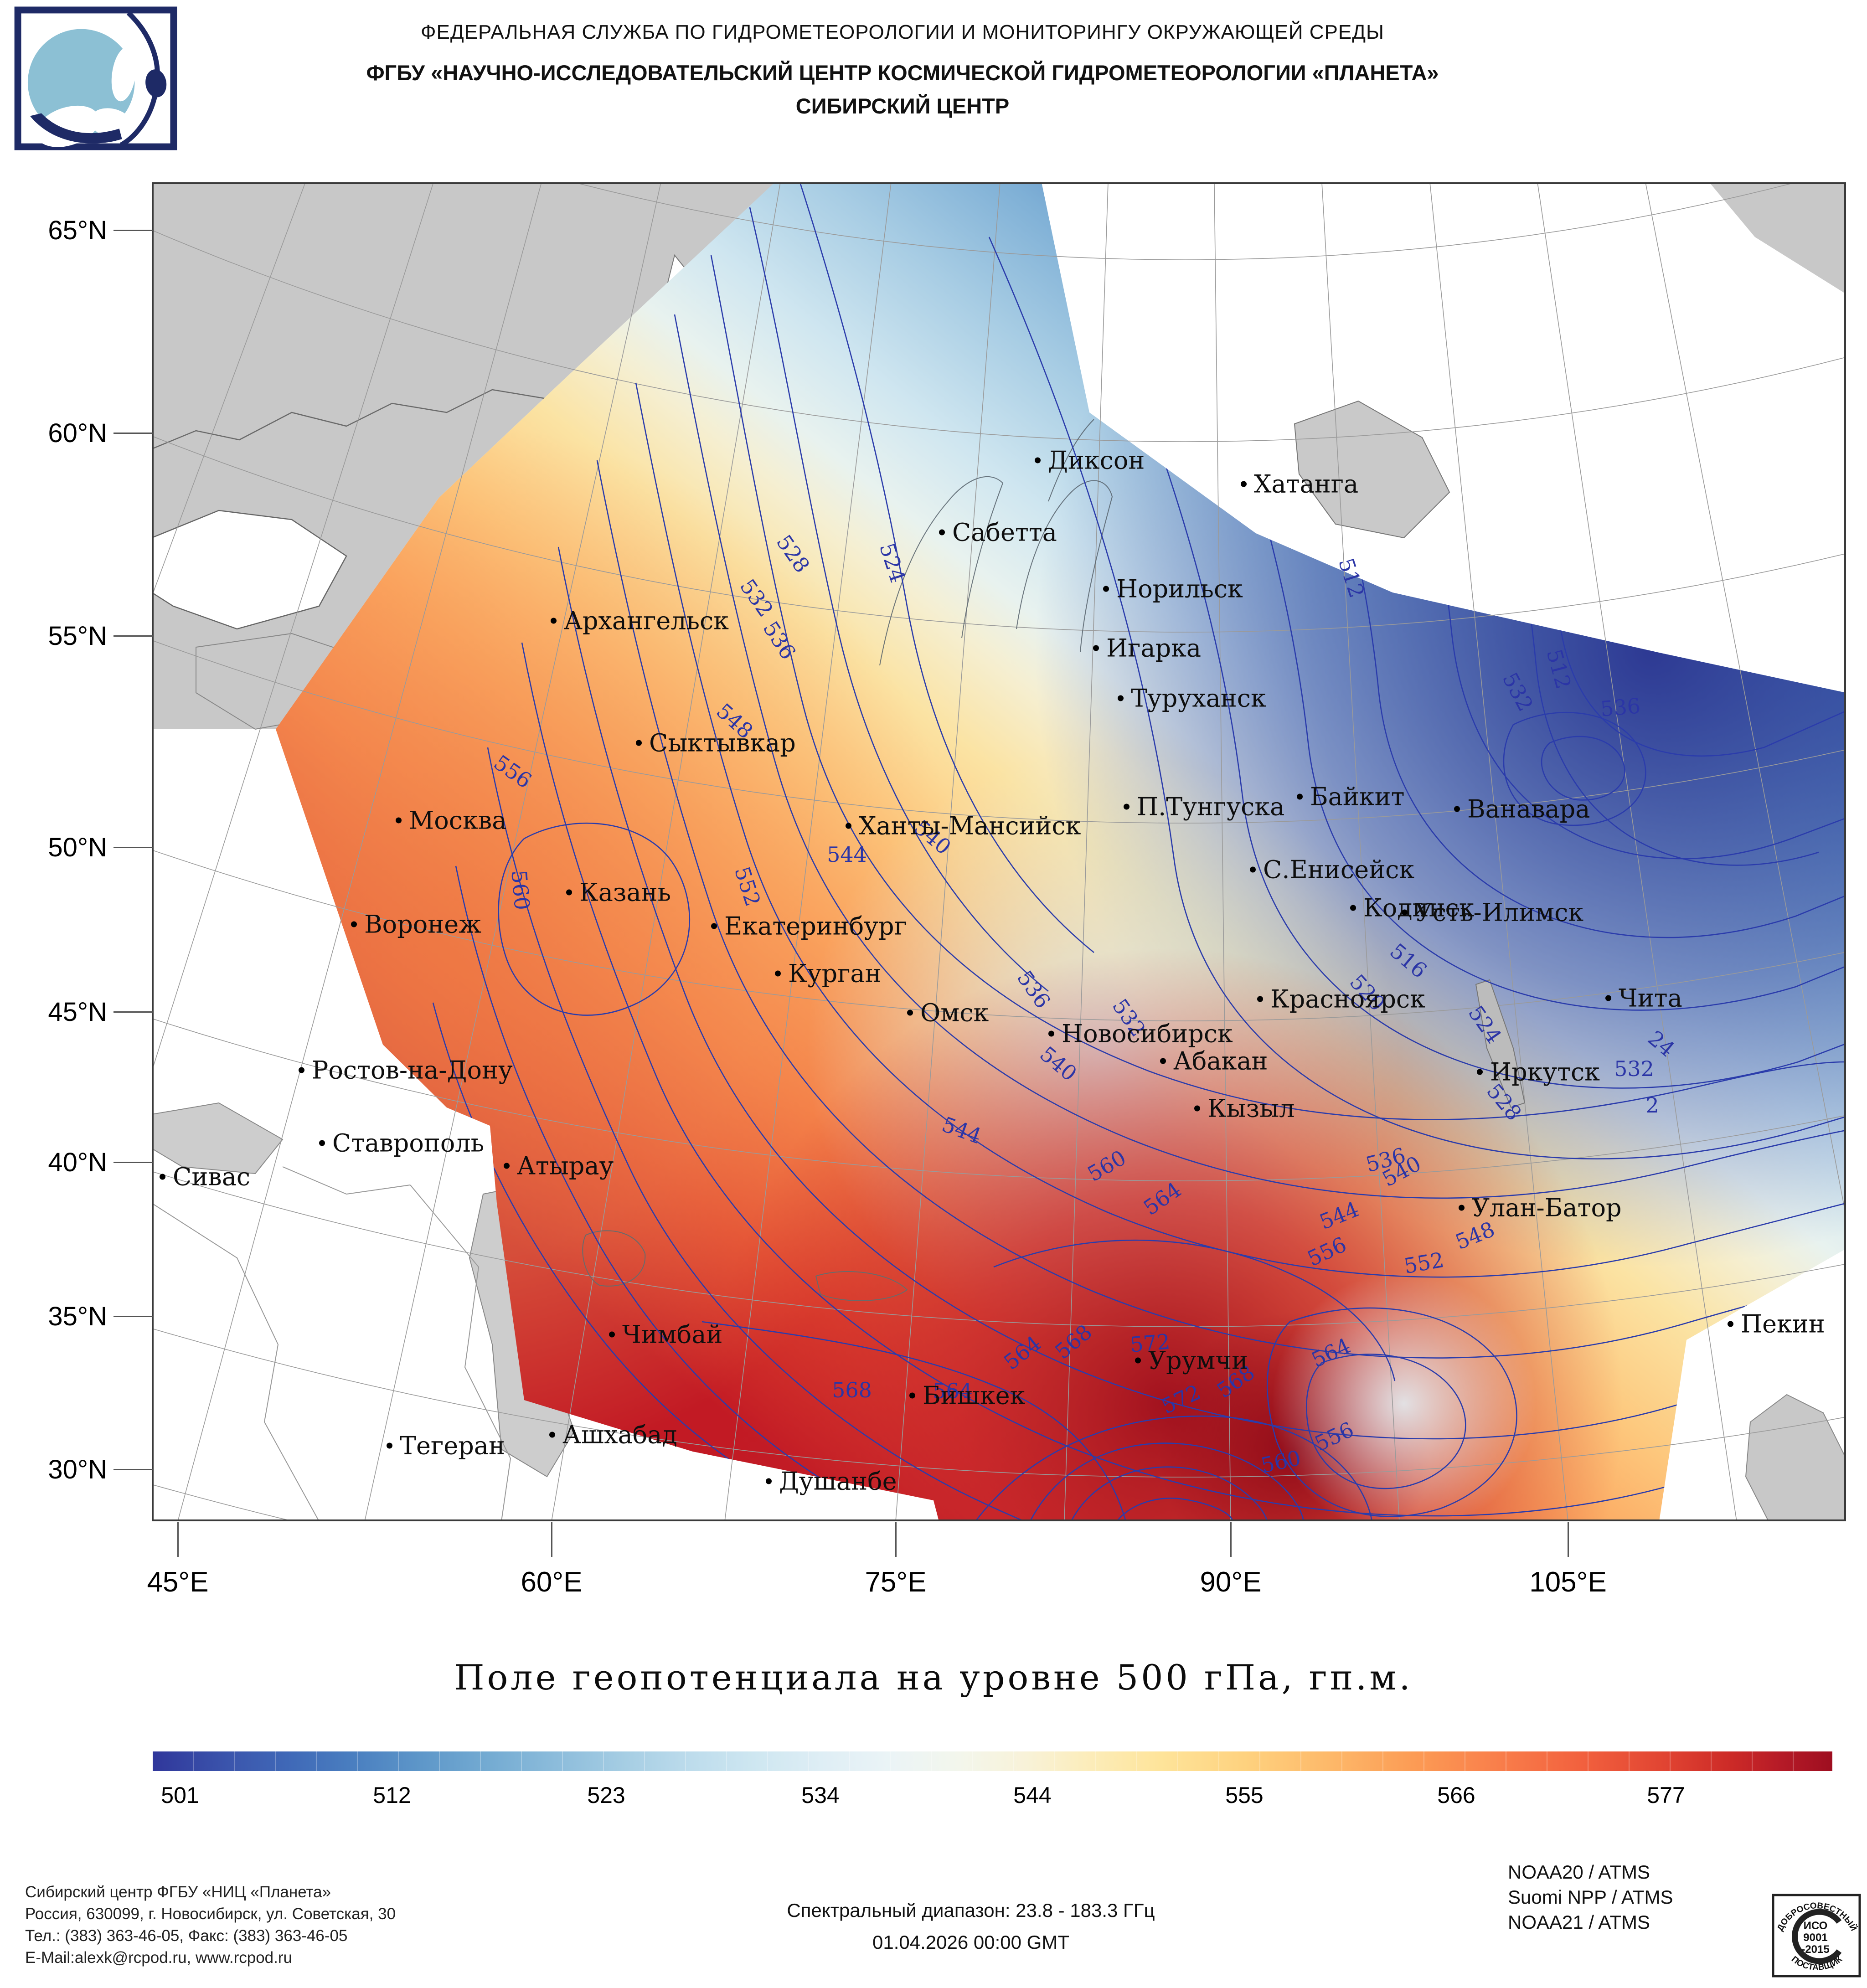  I want to click on longitude-tick: 75°E, so click(895, 1560).